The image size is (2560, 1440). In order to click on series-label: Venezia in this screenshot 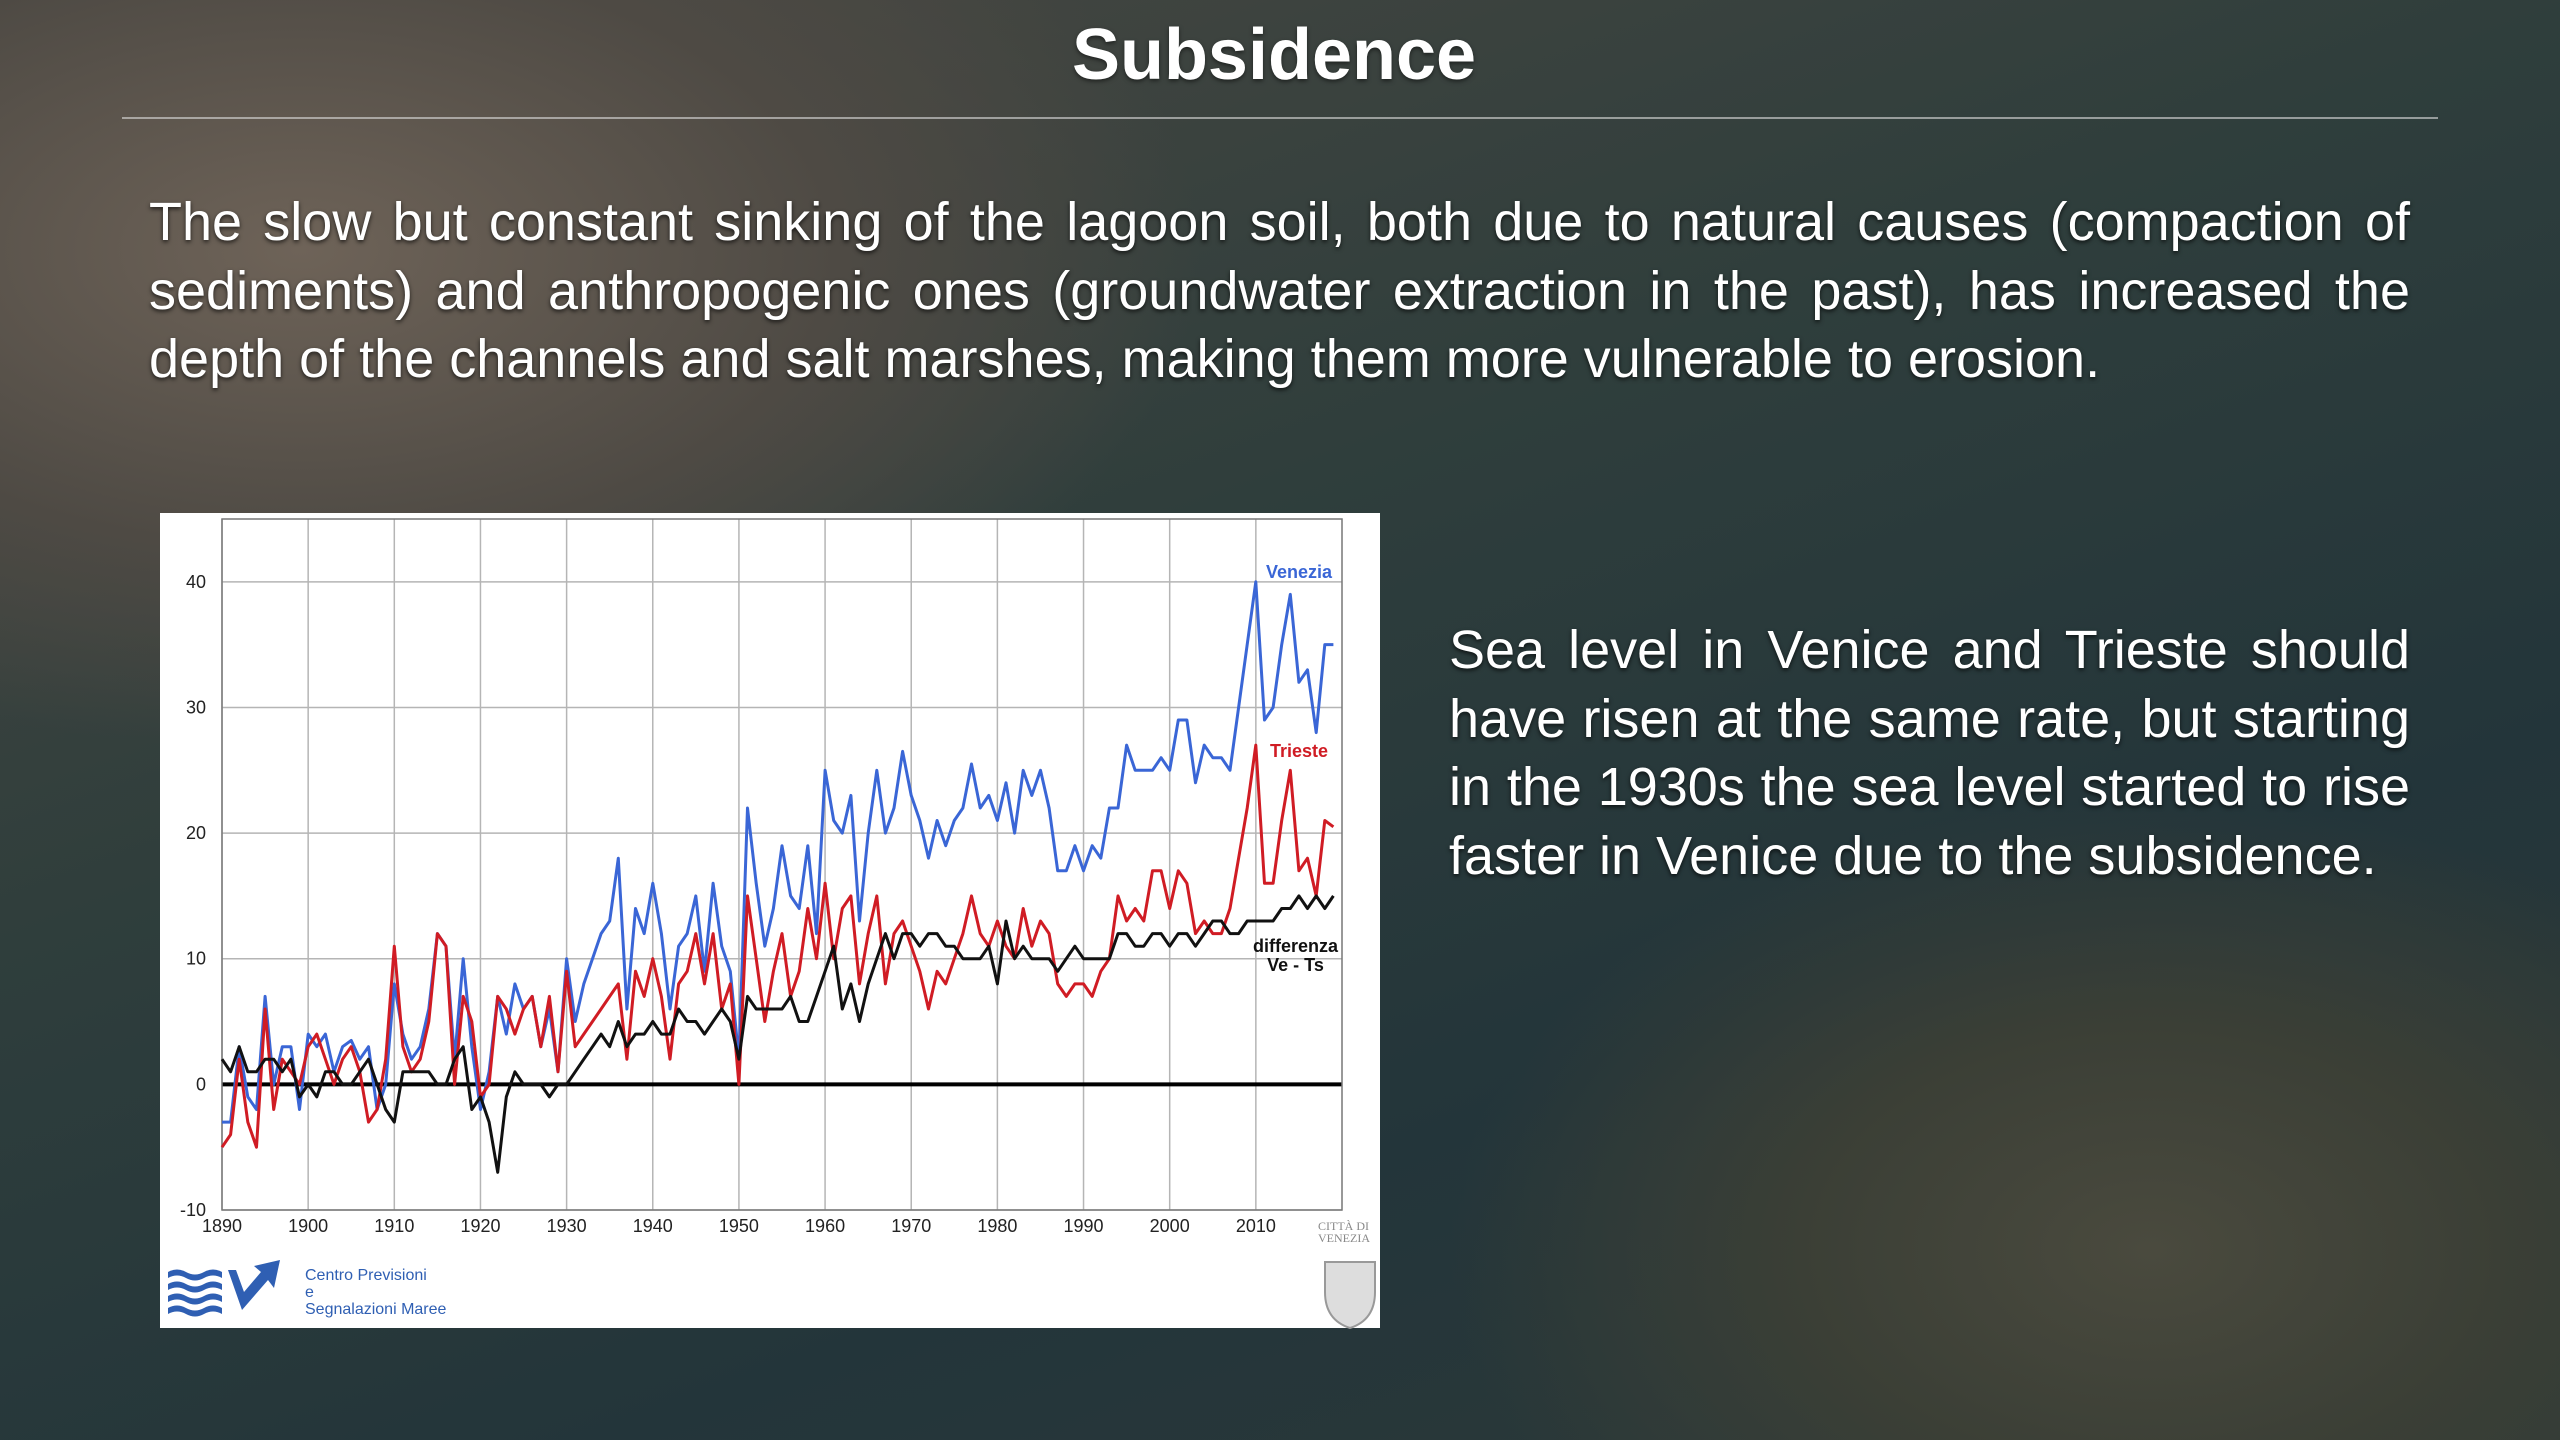, I will do `click(1299, 572)`.